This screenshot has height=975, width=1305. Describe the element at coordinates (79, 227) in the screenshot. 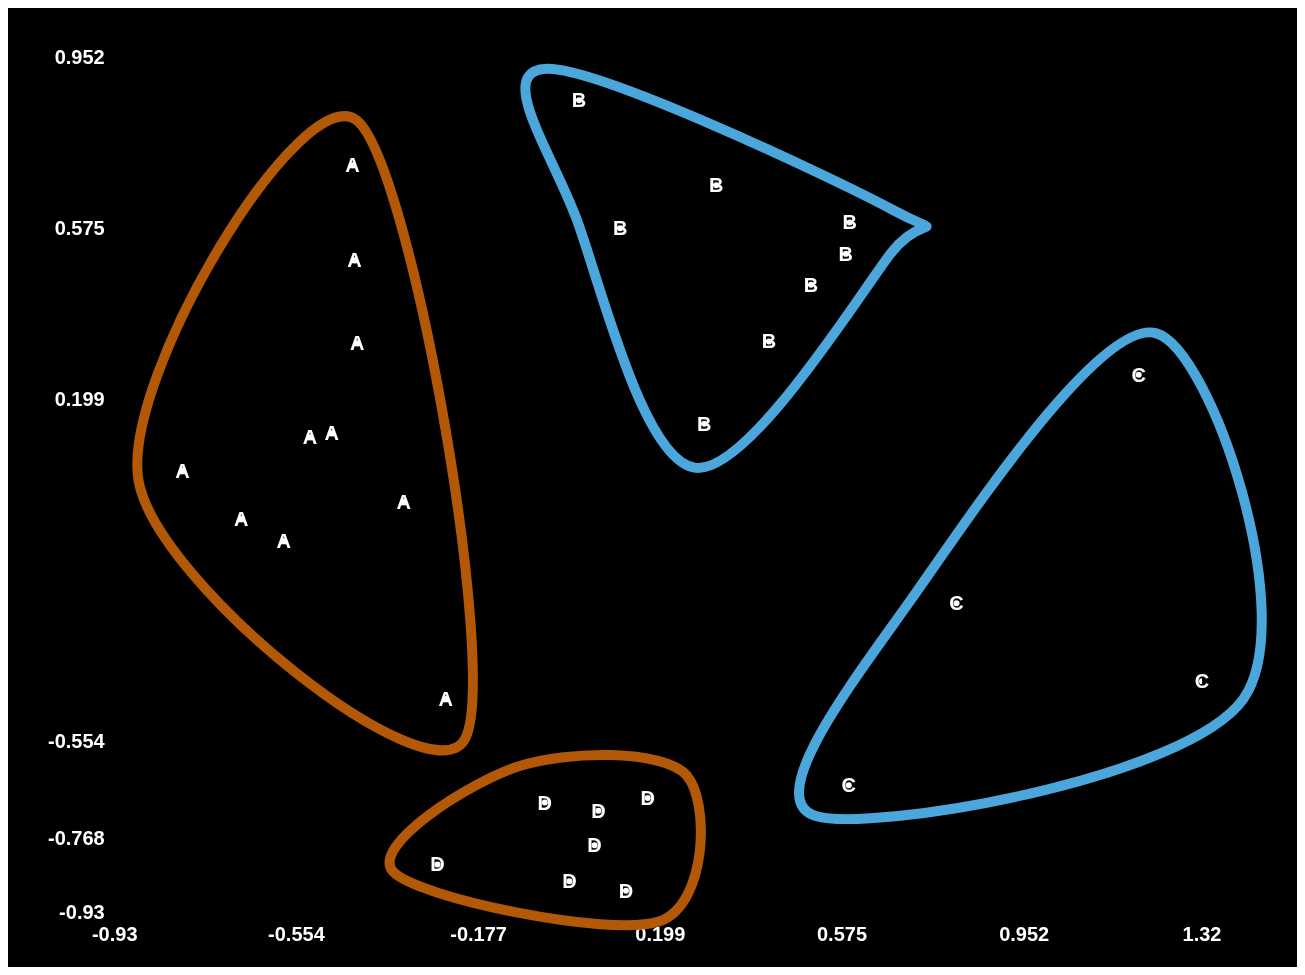

I see `y-tick-label: 0.575` at that location.